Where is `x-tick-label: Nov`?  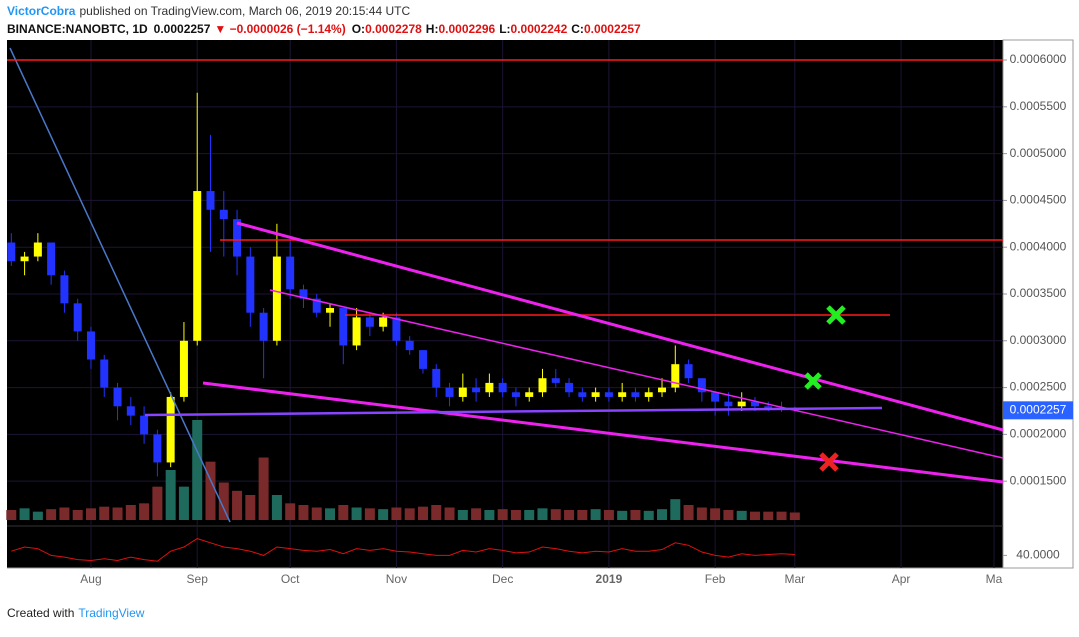 x-tick-label: Nov is located at coordinates (396, 579).